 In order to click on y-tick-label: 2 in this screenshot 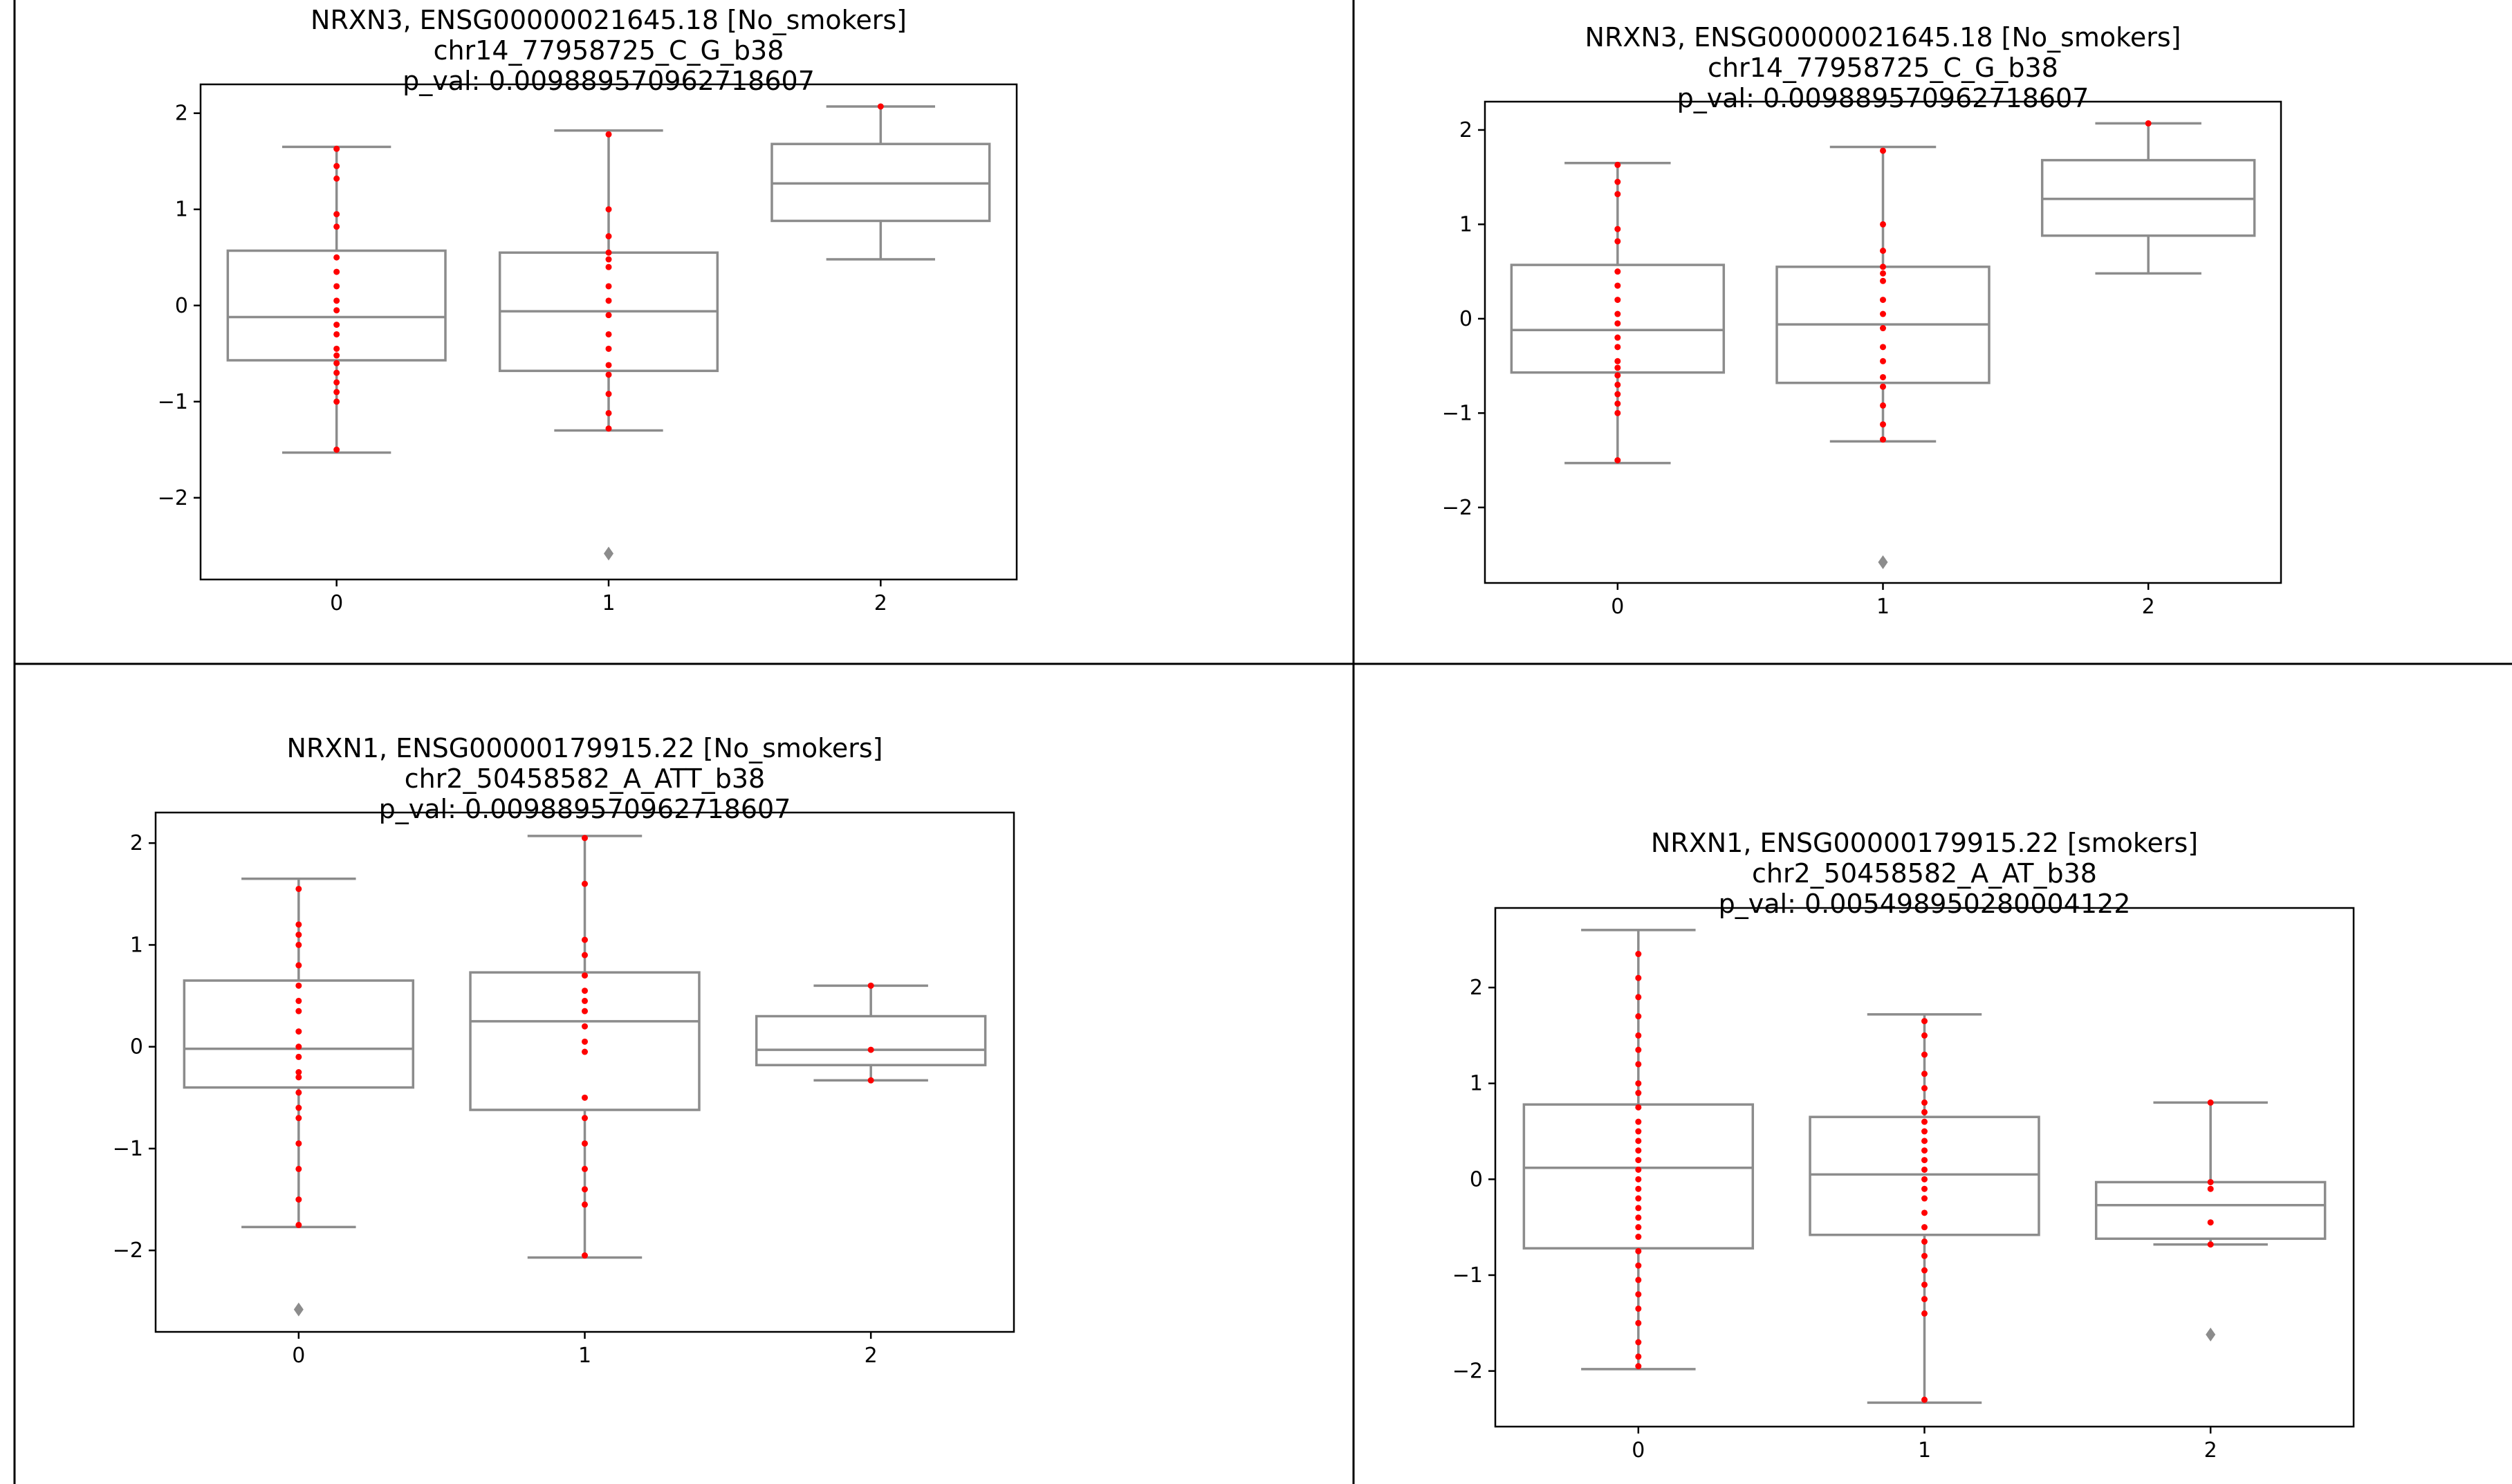, I will do `click(136, 843)`.